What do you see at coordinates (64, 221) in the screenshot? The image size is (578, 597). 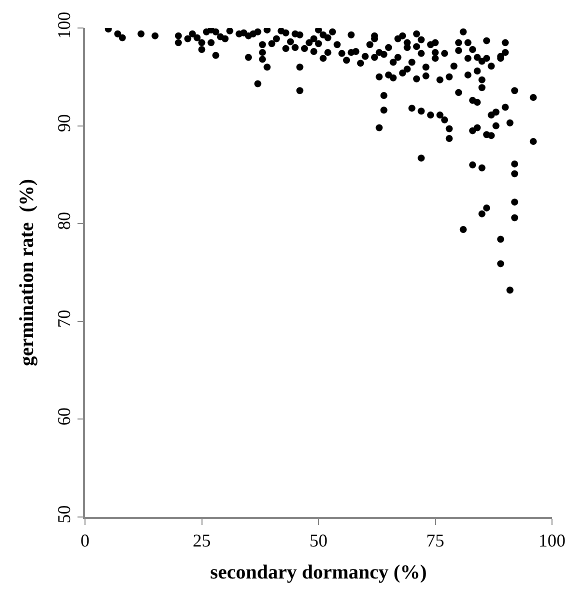 I see `y-tick-label: 80` at bounding box center [64, 221].